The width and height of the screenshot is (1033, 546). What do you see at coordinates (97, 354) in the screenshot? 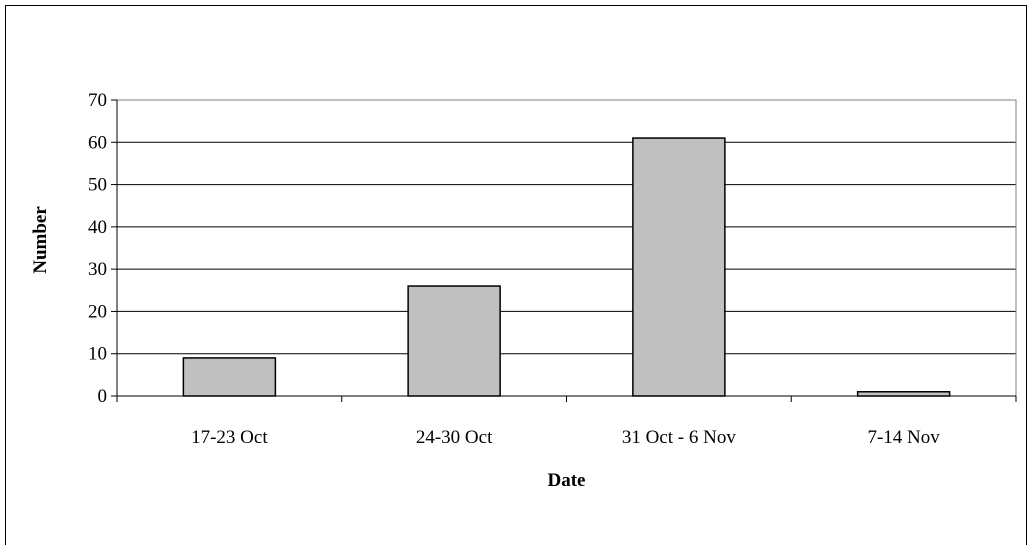
I see `y-tick-label: 10` at bounding box center [97, 354].